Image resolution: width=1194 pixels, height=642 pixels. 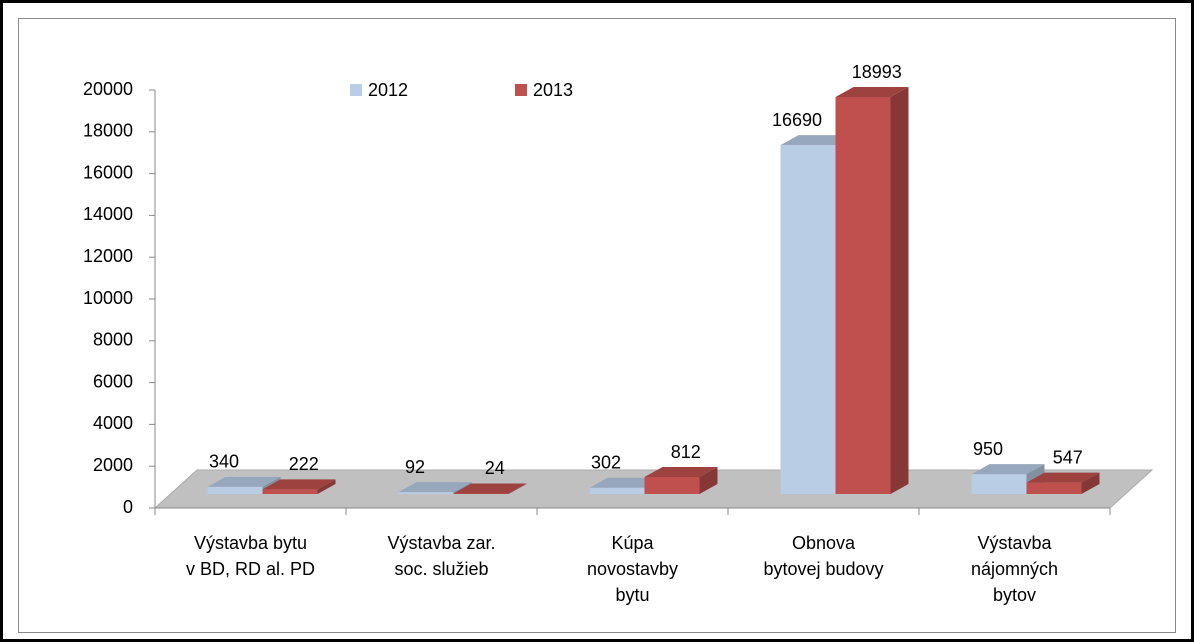 What do you see at coordinates (224, 462) in the screenshot?
I see `value-label: 340` at bounding box center [224, 462].